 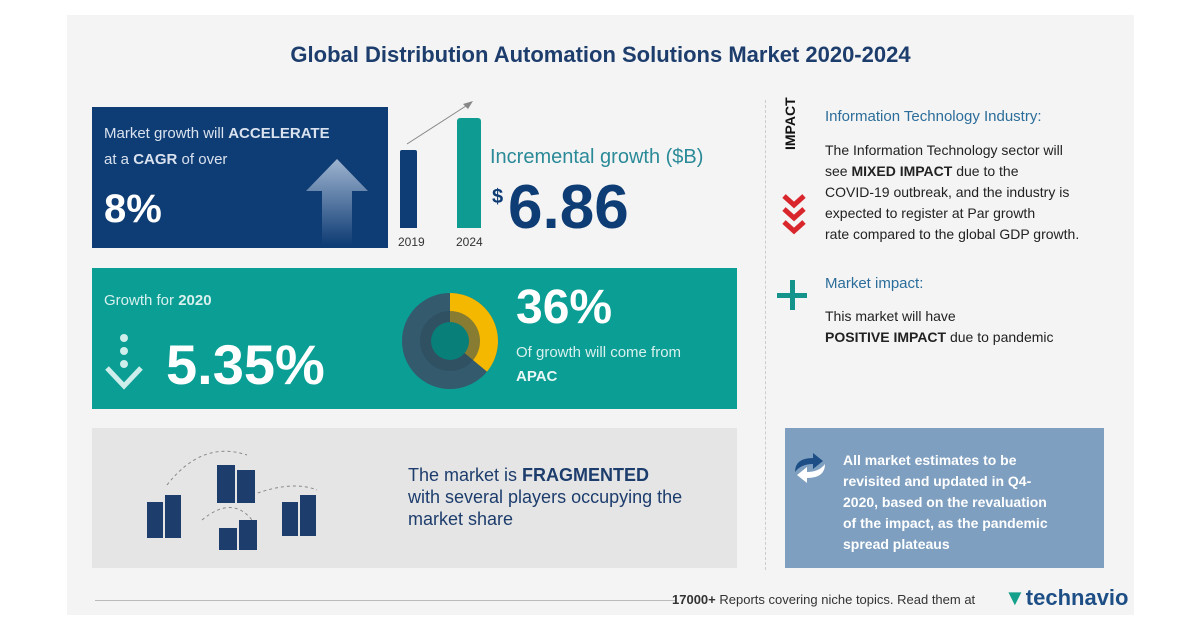 I want to click on buildings-network-icon, so click(x=232, y=500).